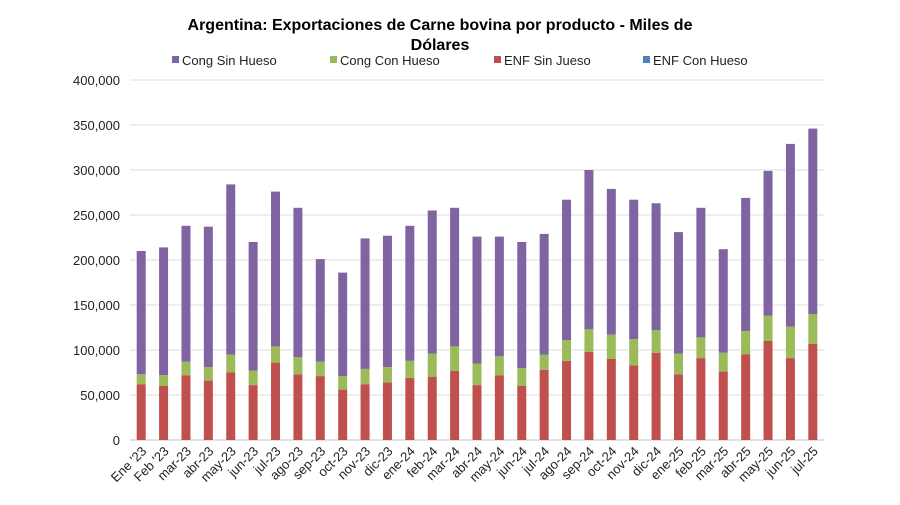  I want to click on y-tick-label: 100,000, so click(96, 350).